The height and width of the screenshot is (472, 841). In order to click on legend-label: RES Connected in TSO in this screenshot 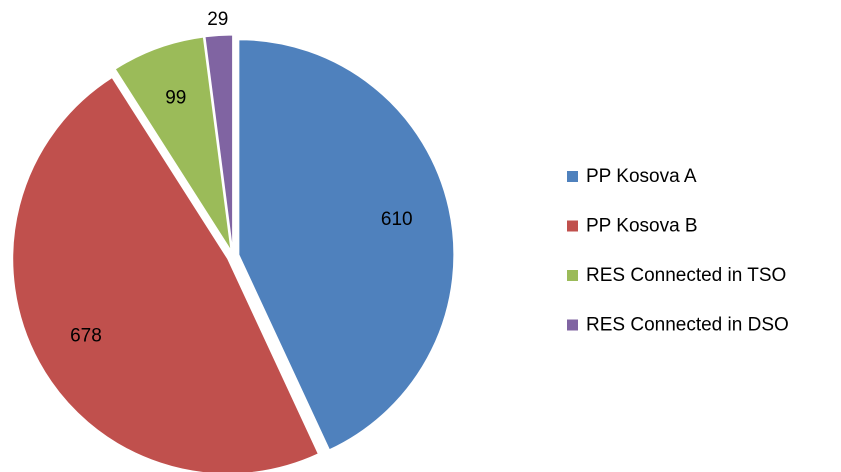, I will do `click(686, 275)`.